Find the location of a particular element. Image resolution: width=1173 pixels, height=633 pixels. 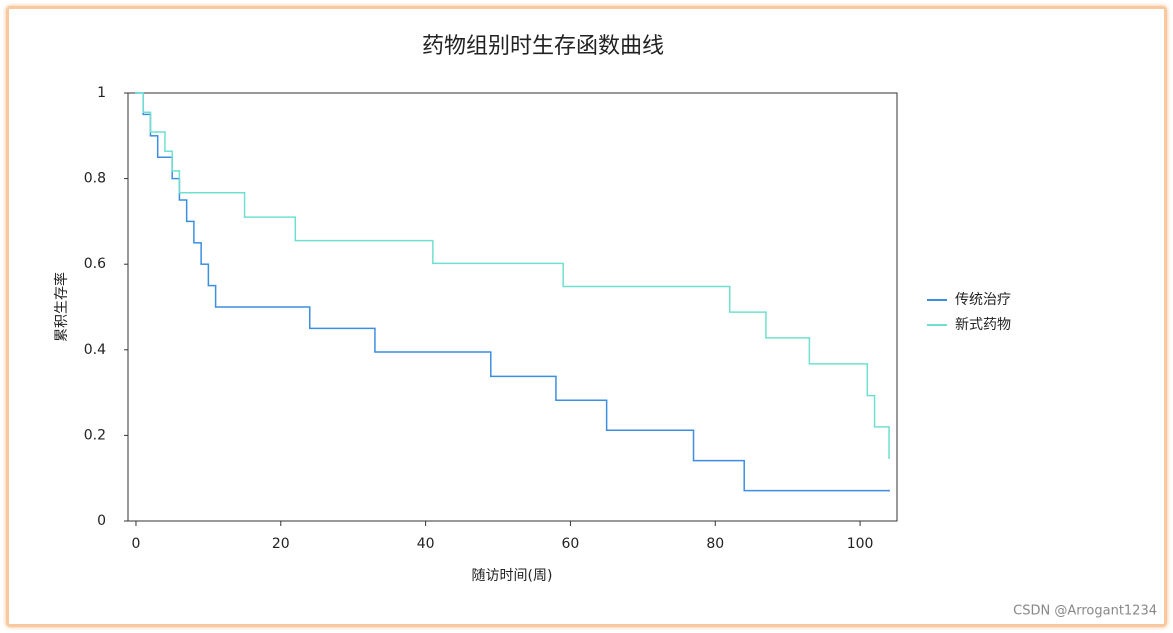

x-axis-label: 随访时间(周) is located at coordinates (512, 576).